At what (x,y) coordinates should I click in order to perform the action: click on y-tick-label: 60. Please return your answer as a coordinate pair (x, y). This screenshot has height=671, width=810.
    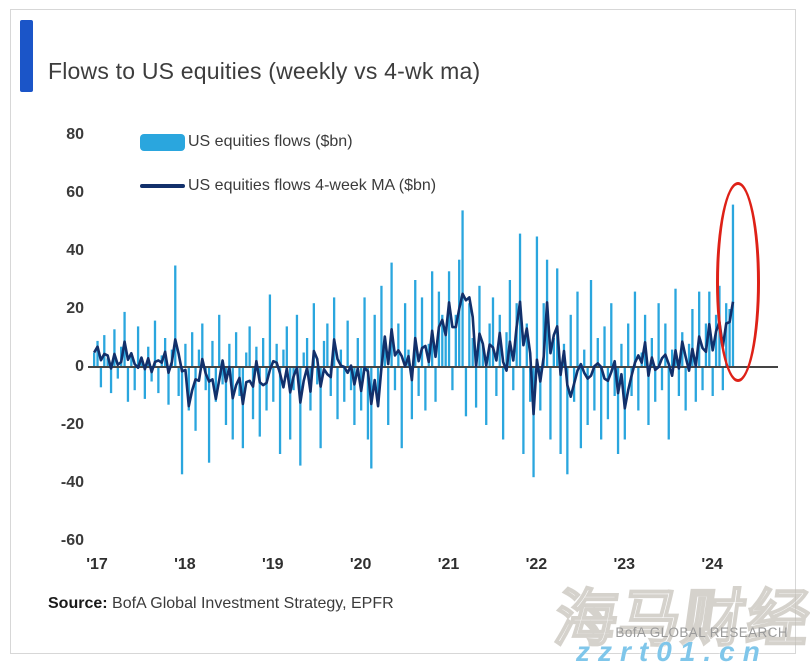
    Looking at the image, I should click on (75, 192).